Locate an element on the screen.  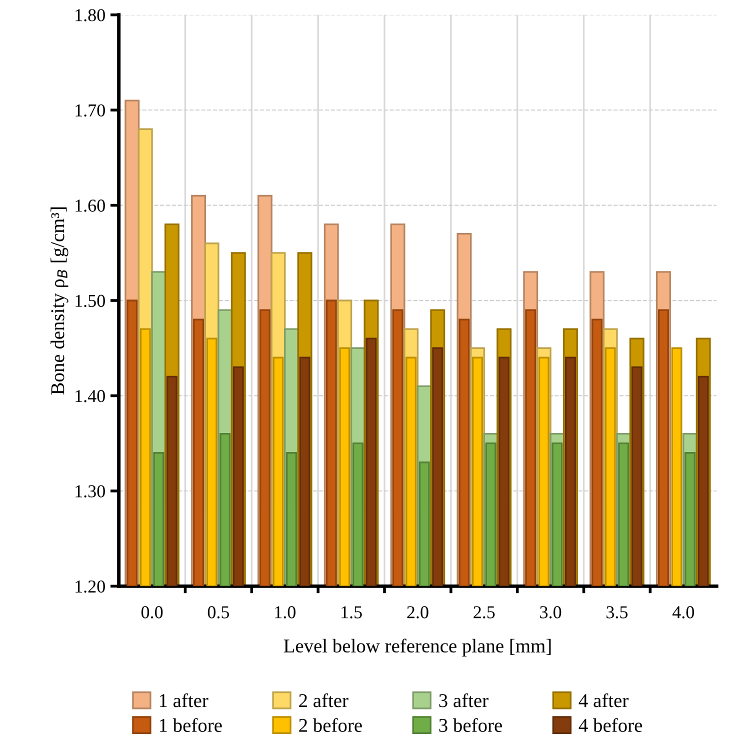
y-tick-label: 1.80 is located at coordinates (90, 15).